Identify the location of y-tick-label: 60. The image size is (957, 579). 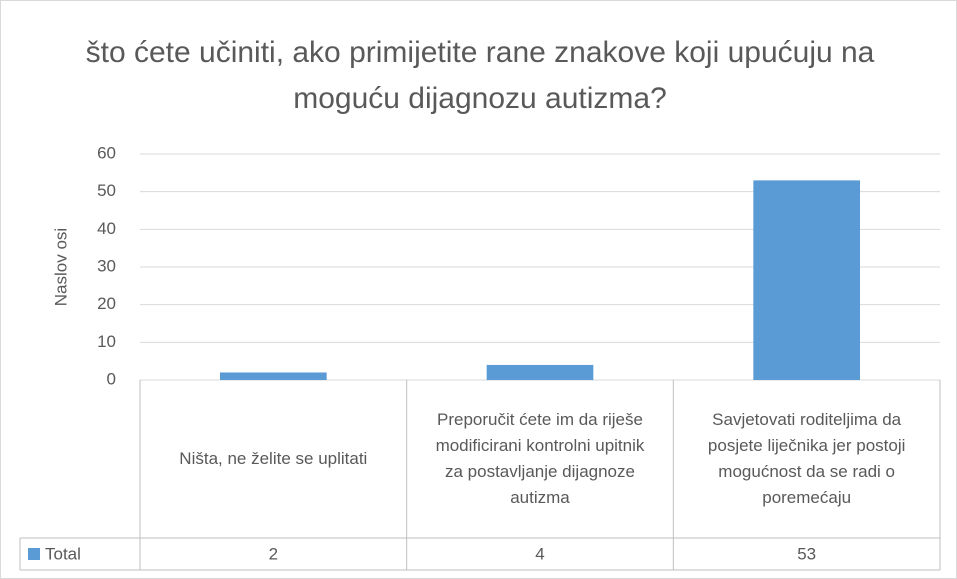
(106, 152).